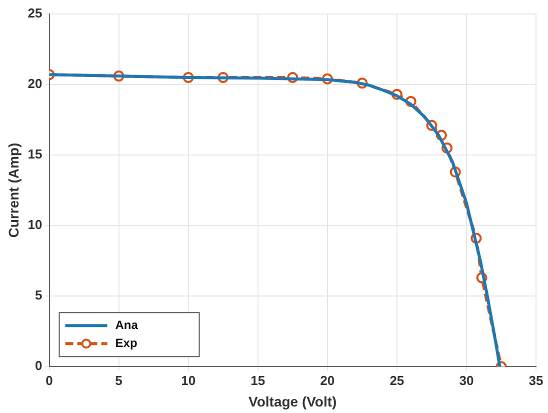  Describe the element at coordinates (327, 380) in the screenshot. I see `x-tick-label: 20` at that location.